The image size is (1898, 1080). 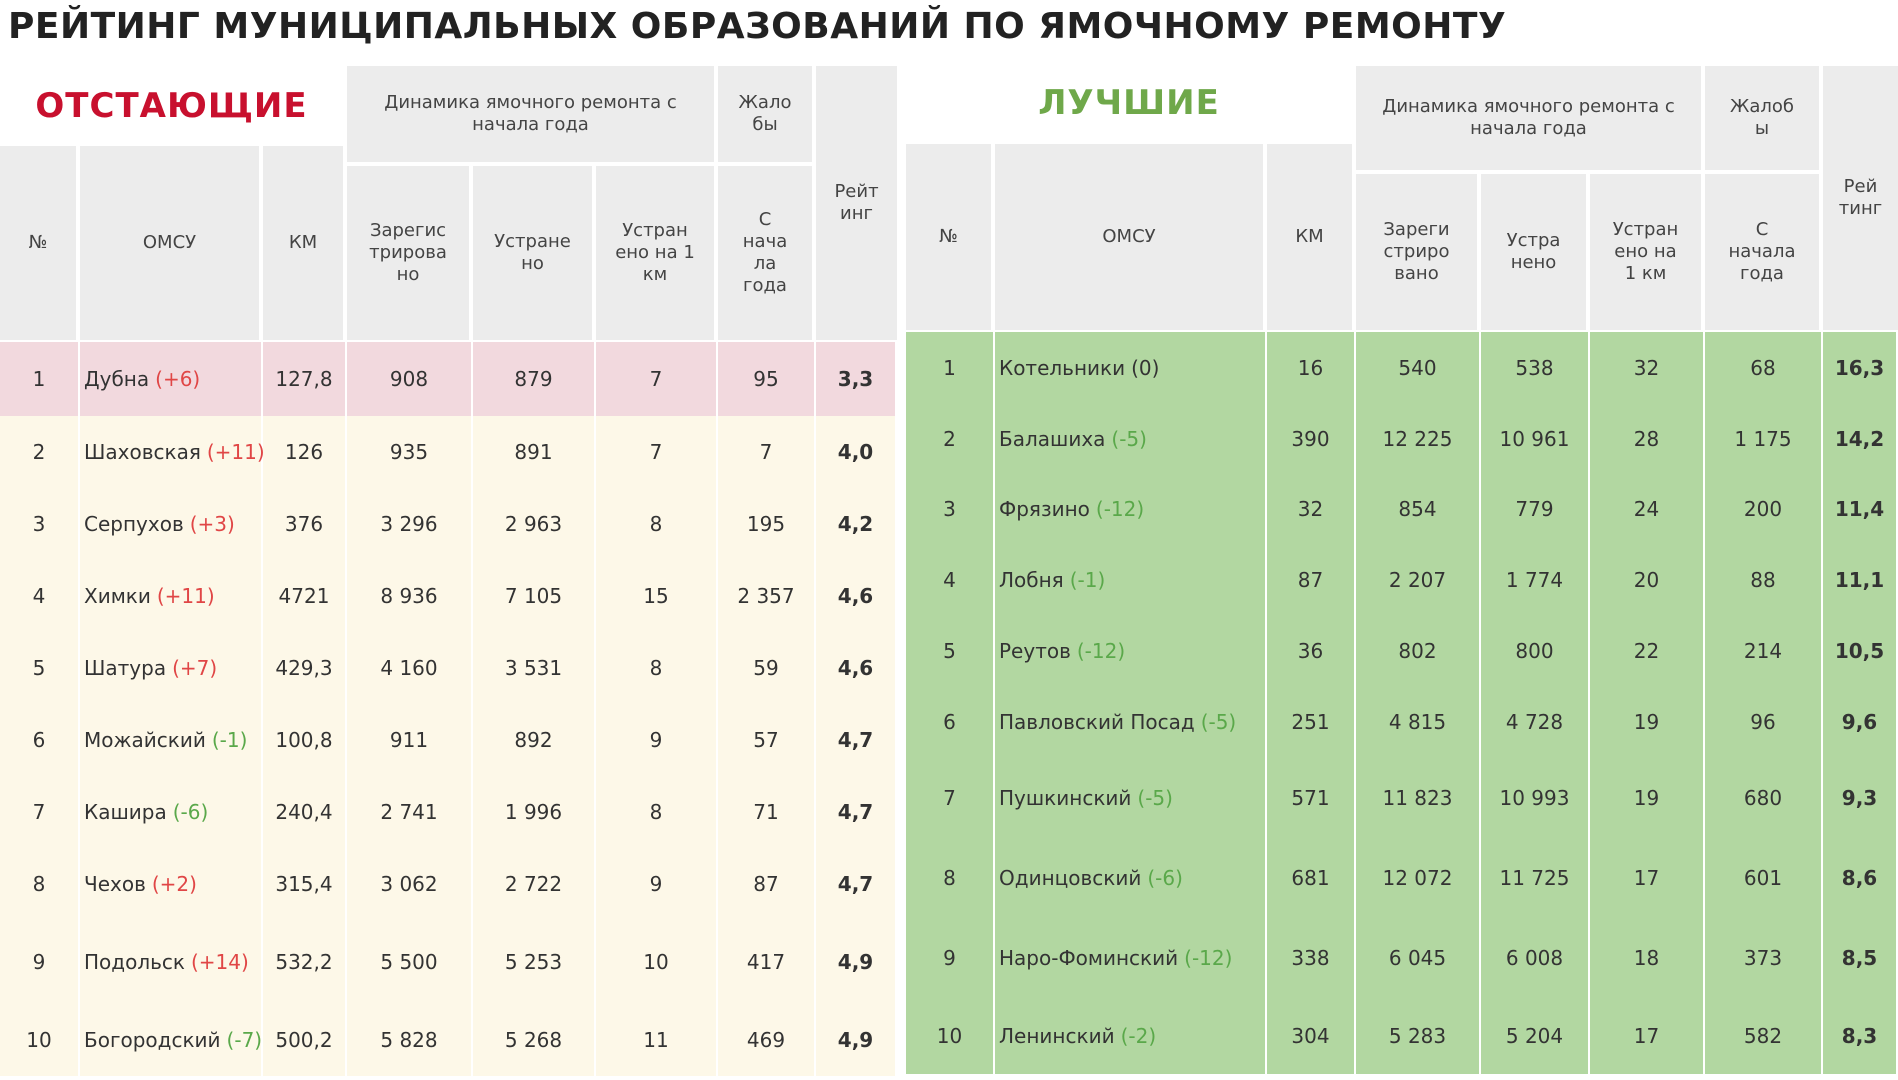 What do you see at coordinates (40, 1040) in the screenshot?
I see `row-num: 10` at bounding box center [40, 1040].